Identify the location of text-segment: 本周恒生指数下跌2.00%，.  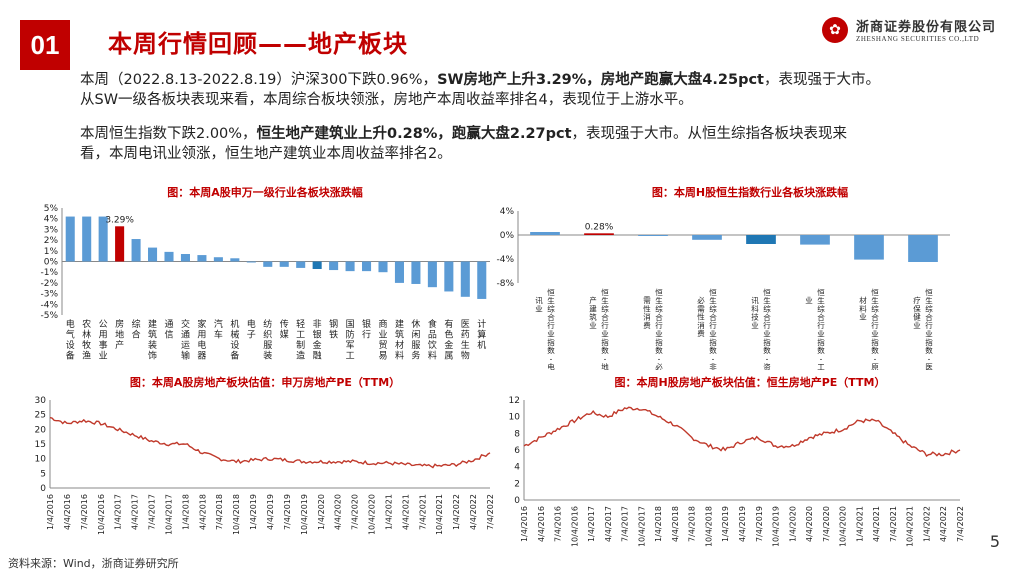
(168, 134).